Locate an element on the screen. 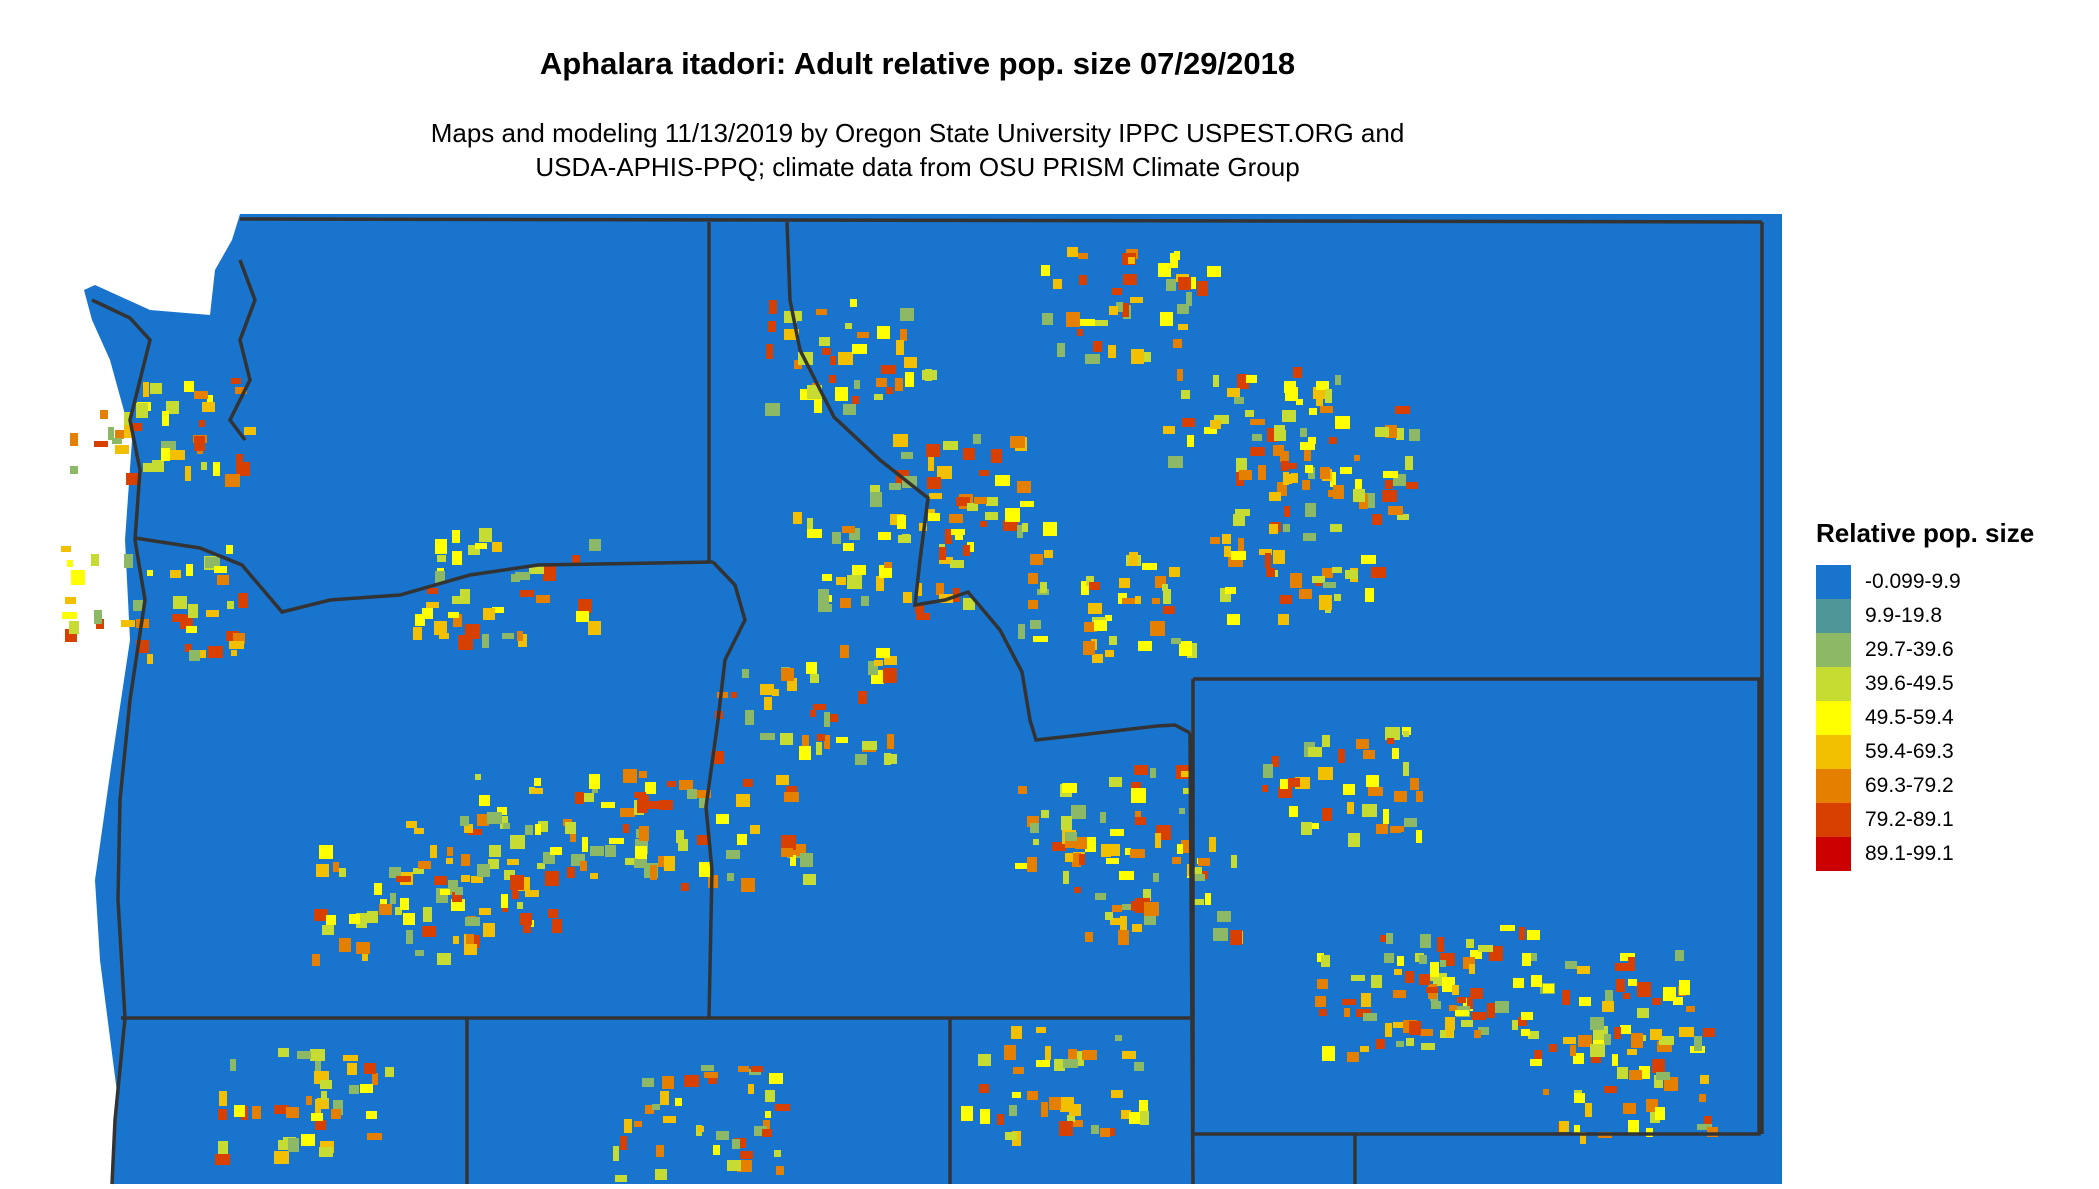 The image size is (2099, 1189). legend-swatch is located at coordinates (1833, 718).